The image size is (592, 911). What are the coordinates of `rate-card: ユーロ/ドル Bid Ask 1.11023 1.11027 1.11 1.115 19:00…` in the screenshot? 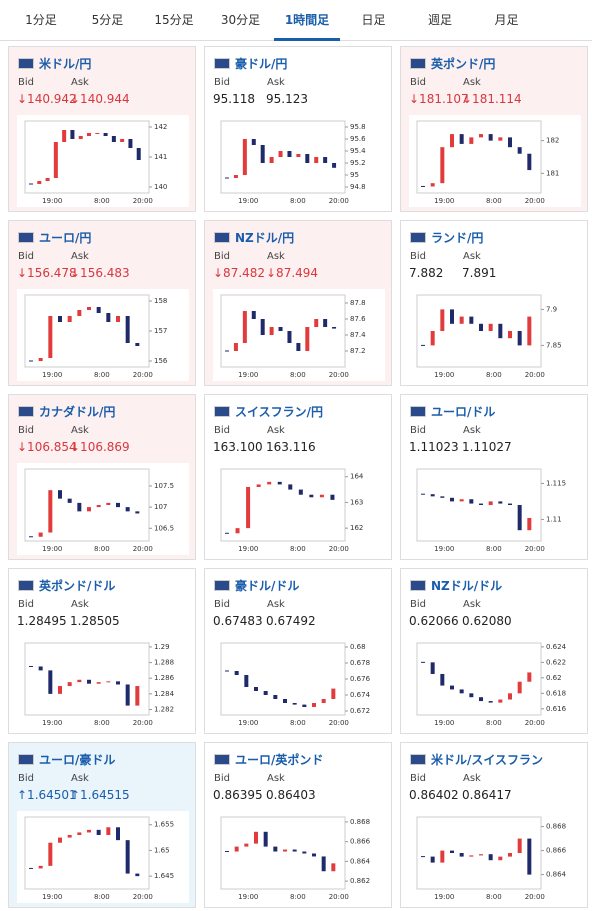 It's located at (494, 477).